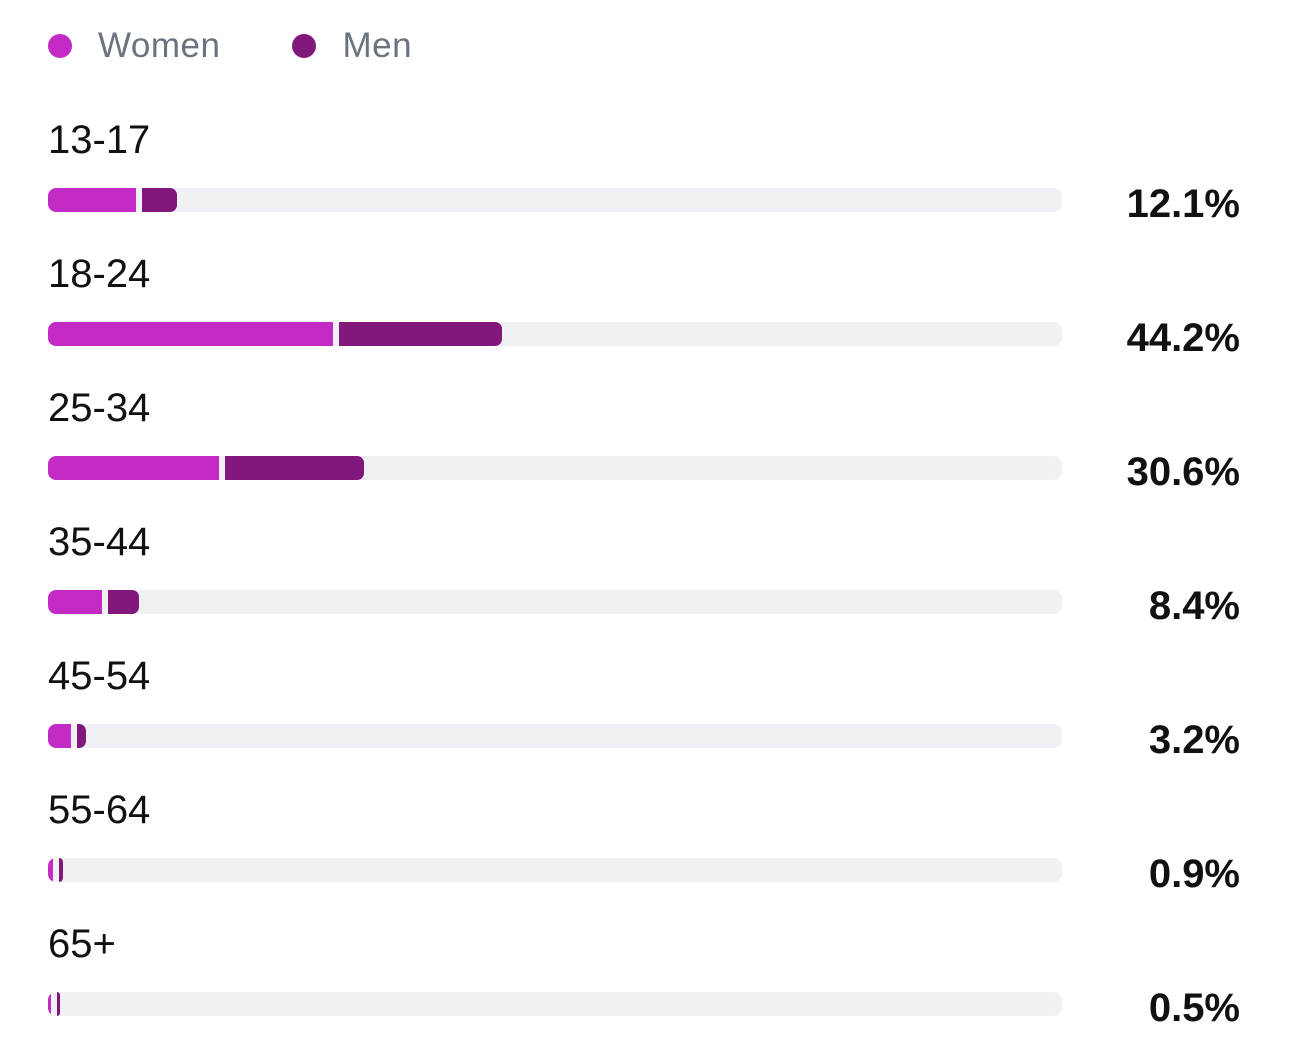  What do you see at coordinates (645, 305) in the screenshot?
I see `age-row: 18-24 44.2%` at bounding box center [645, 305].